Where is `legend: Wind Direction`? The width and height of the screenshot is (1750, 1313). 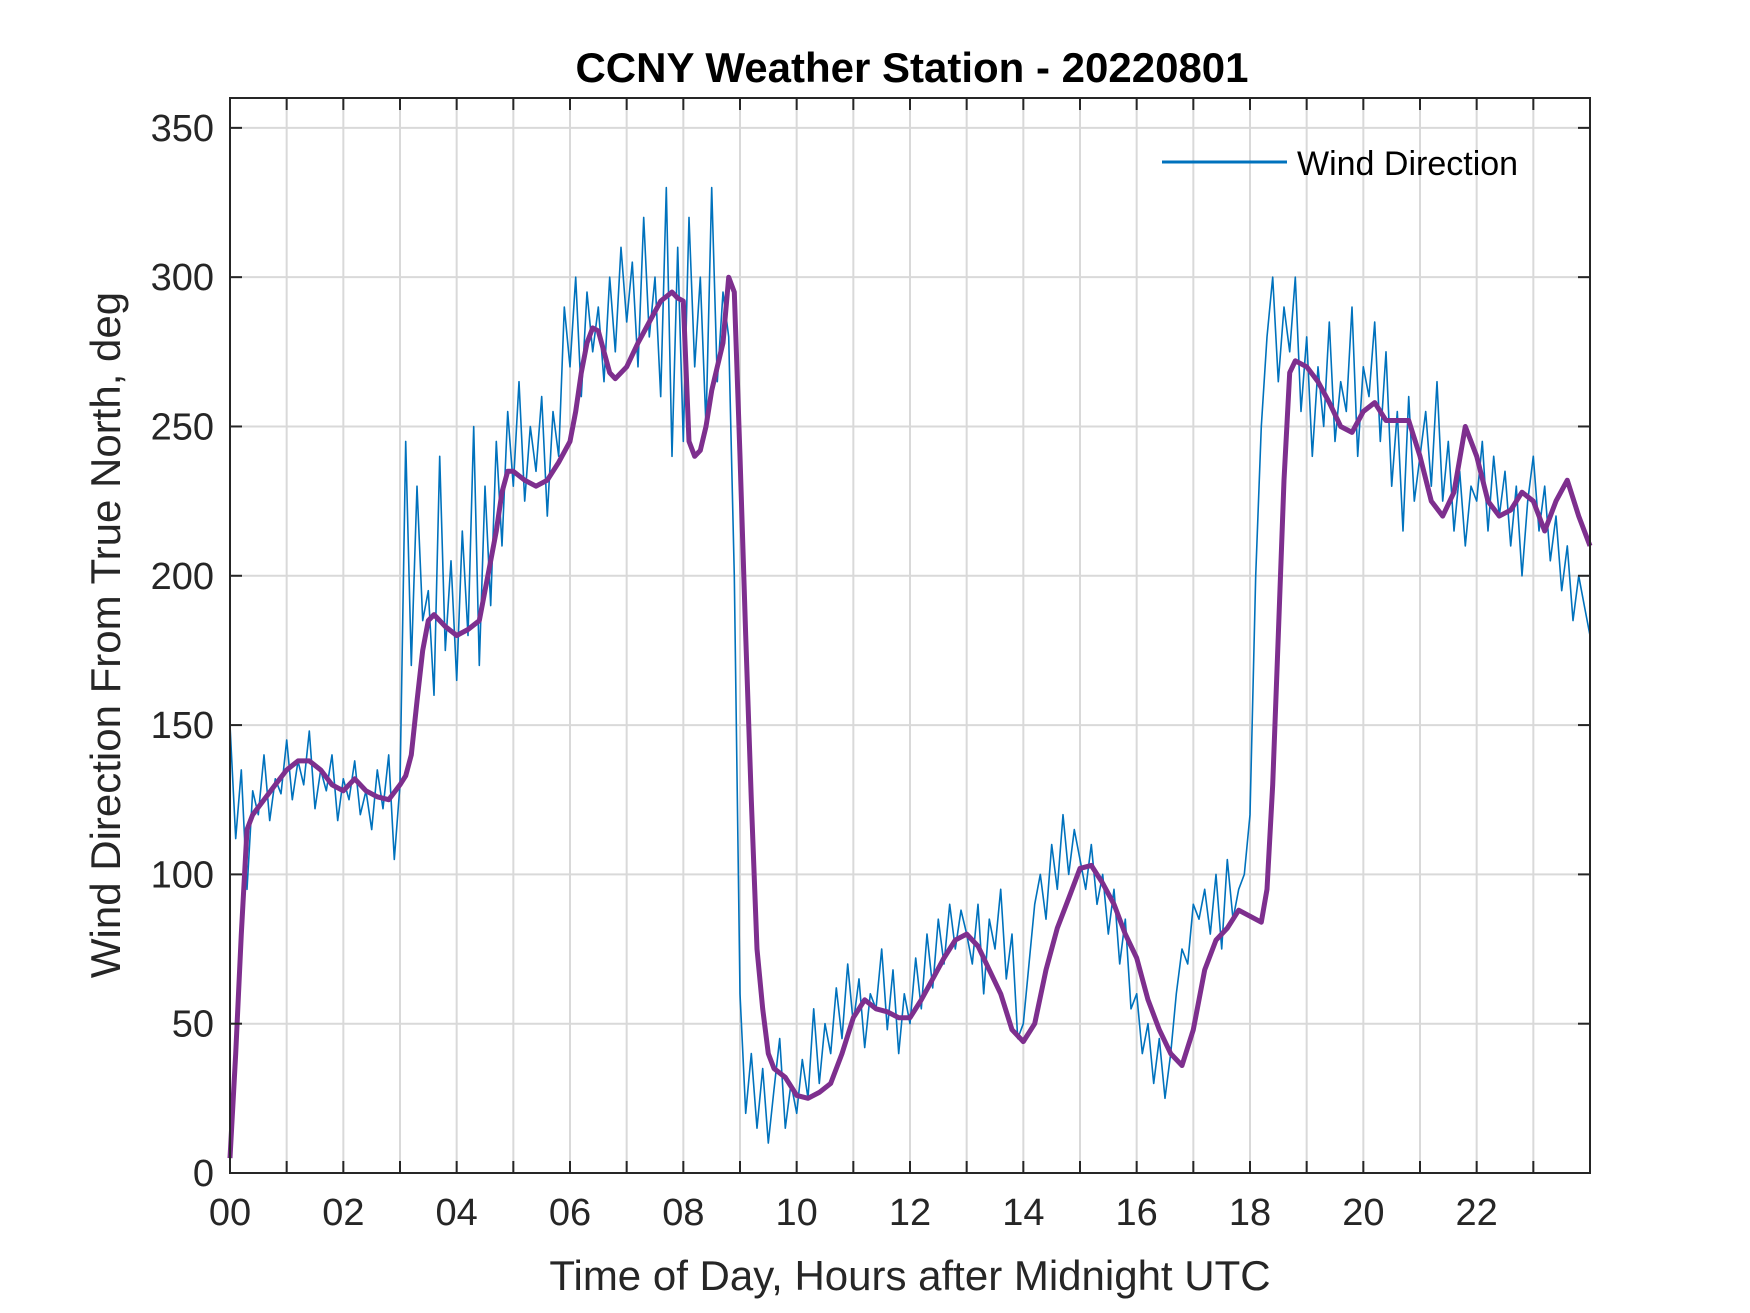
legend: Wind Direction is located at coordinates (1340, 164).